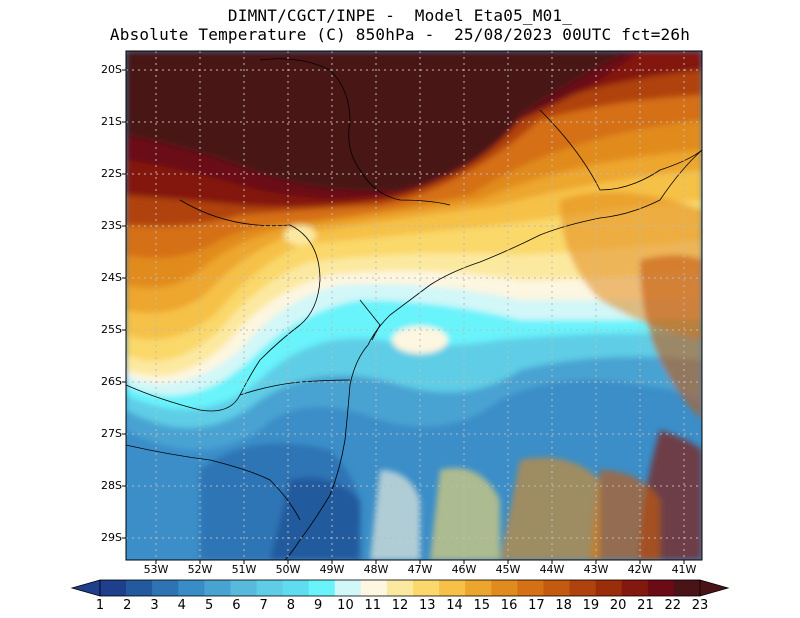 The width and height of the screenshot is (800, 618). Describe the element at coordinates (111, 277) in the screenshot. I see `lat-label: 24S` at that location.